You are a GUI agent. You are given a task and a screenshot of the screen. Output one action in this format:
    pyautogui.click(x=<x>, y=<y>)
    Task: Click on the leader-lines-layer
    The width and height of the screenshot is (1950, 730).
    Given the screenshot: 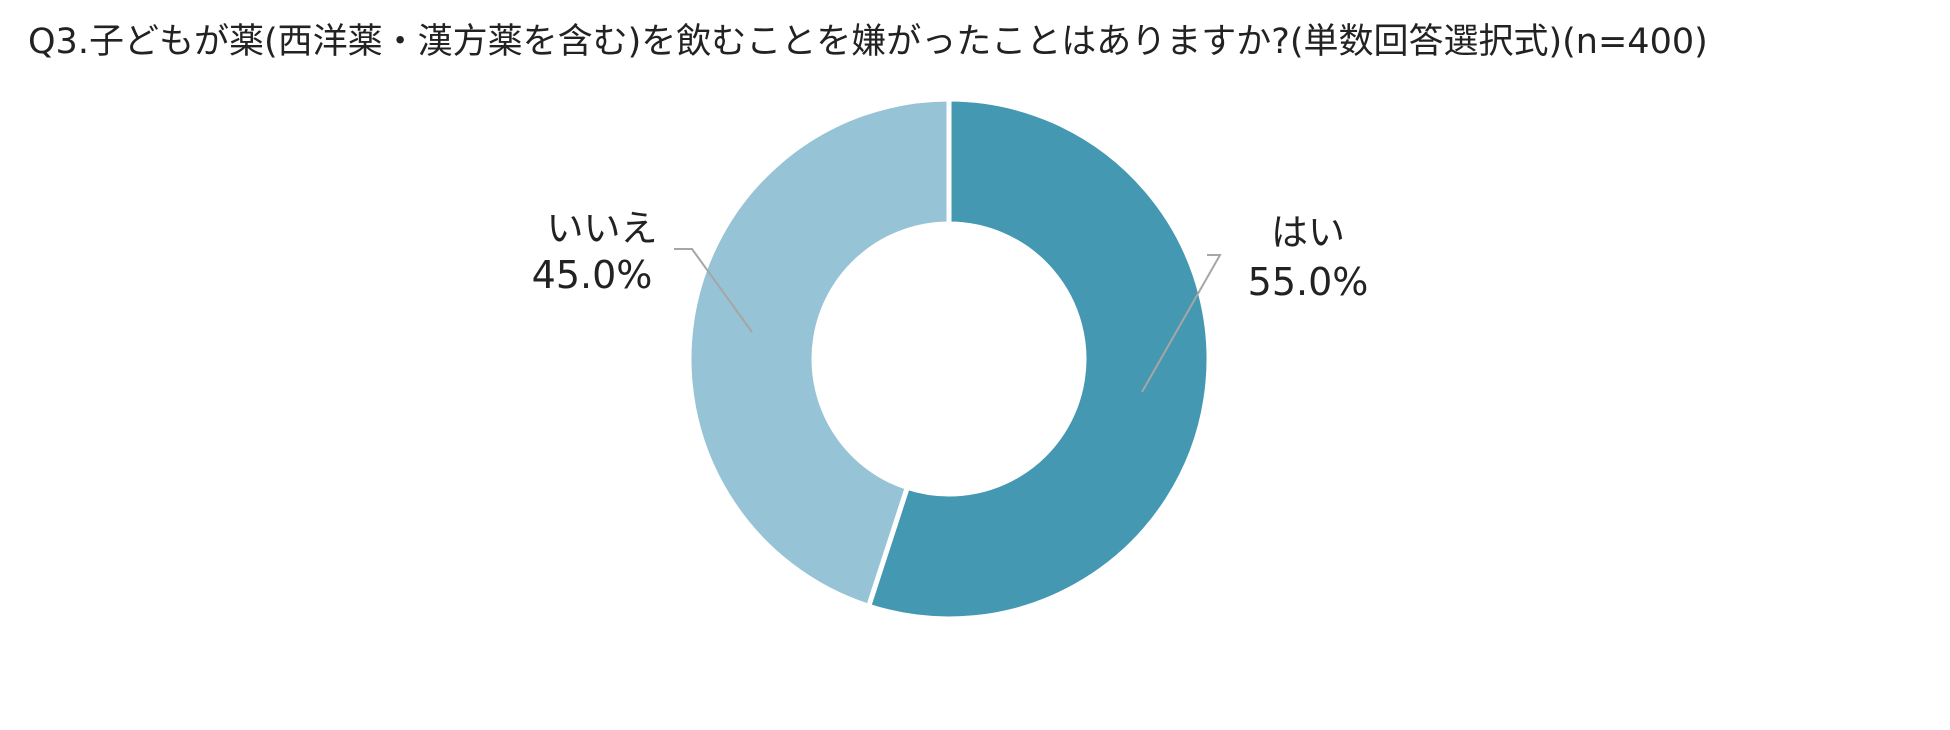 What is the action you would take?
    pyautogui.click(x=948, y=320)
    